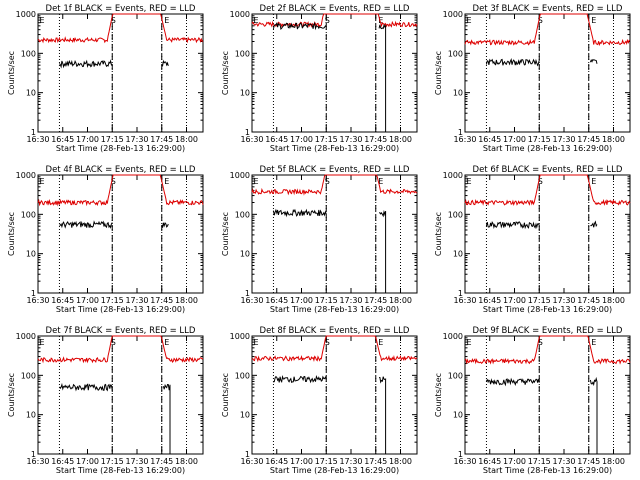  I want to click on panel-title: Det 8f BLACK = Events, RED = LLD, so click(335, 331).